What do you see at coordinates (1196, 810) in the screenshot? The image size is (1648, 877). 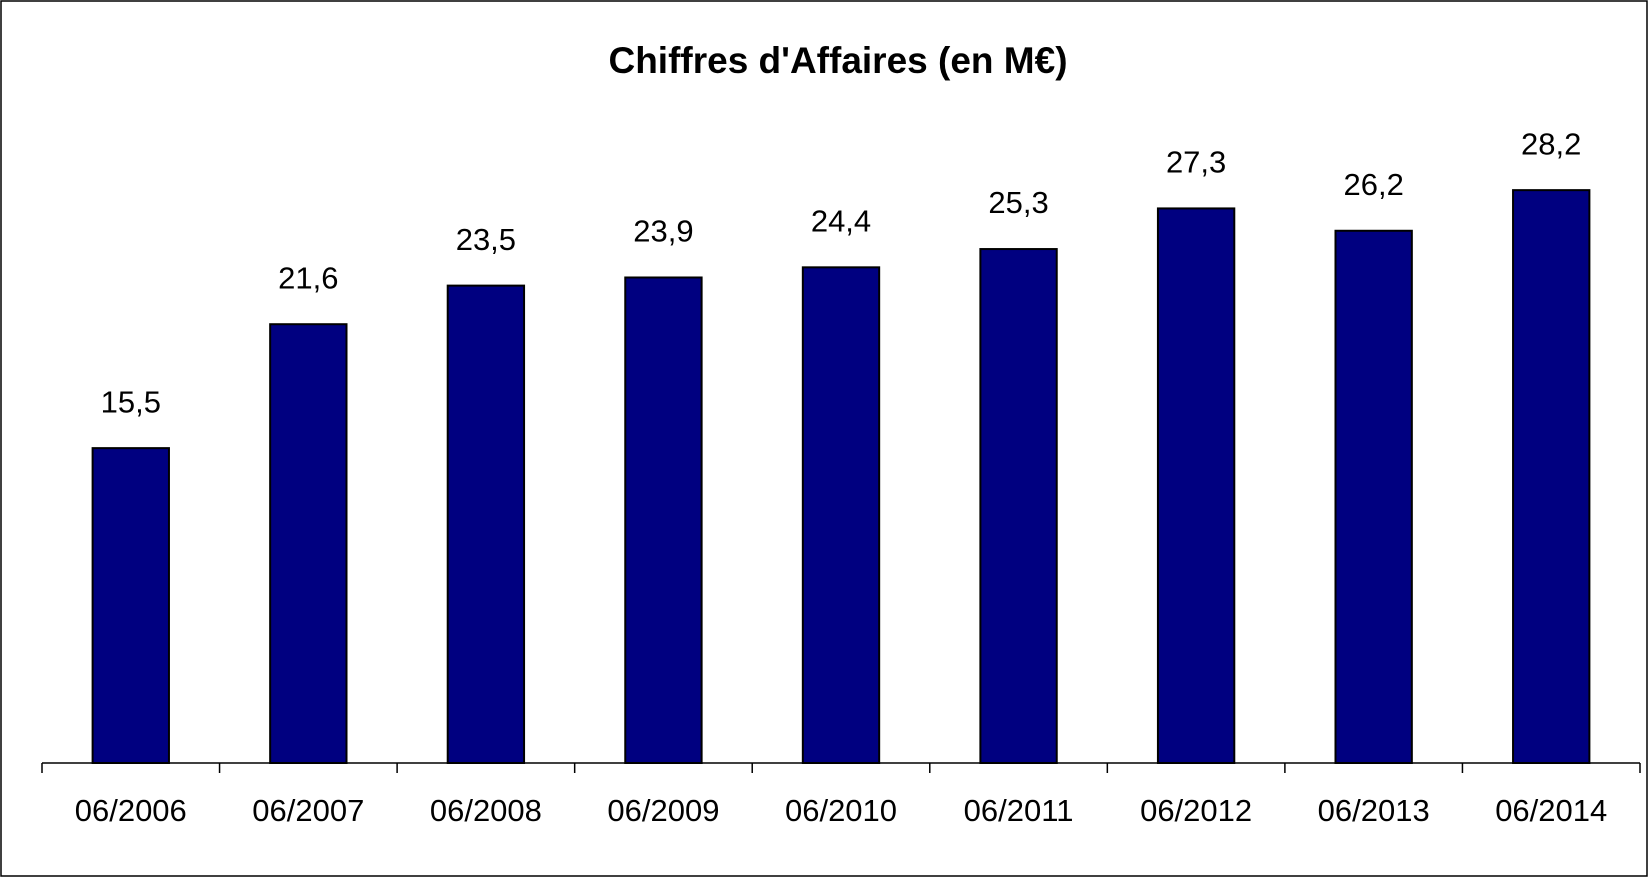 I see `x-tick-label: 06/2012` at bounding box center [1196, 810].